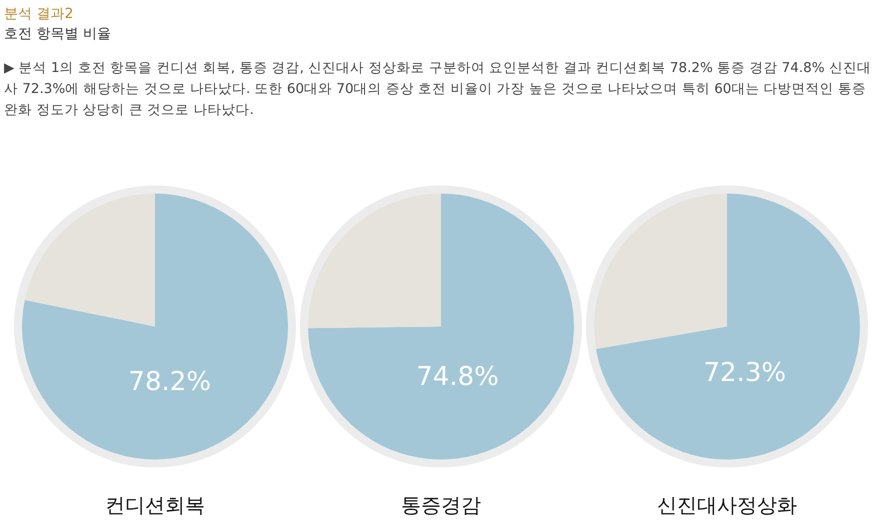 Image resolution: width=889 pixels, height=531 pixels. What do you see at coordinates (441, 505) in the screenshot?
I see `text: 통증경감` at bounding box center [441, 505].